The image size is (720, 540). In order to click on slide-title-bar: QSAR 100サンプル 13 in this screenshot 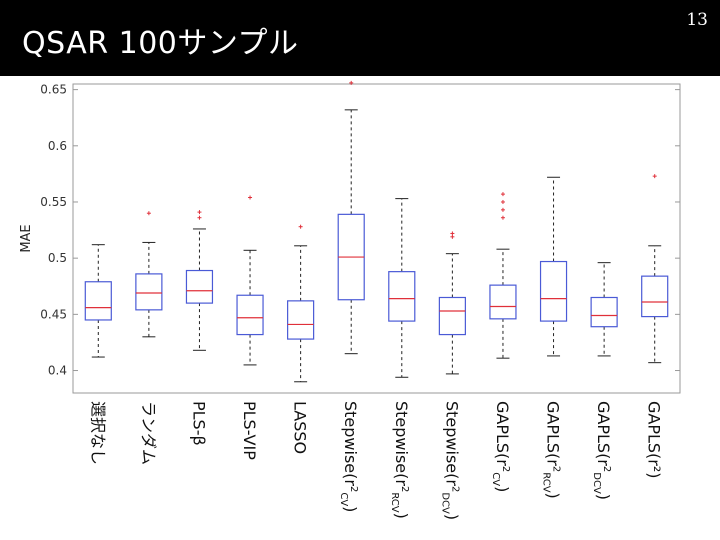, I will do `click(360, 38)`.